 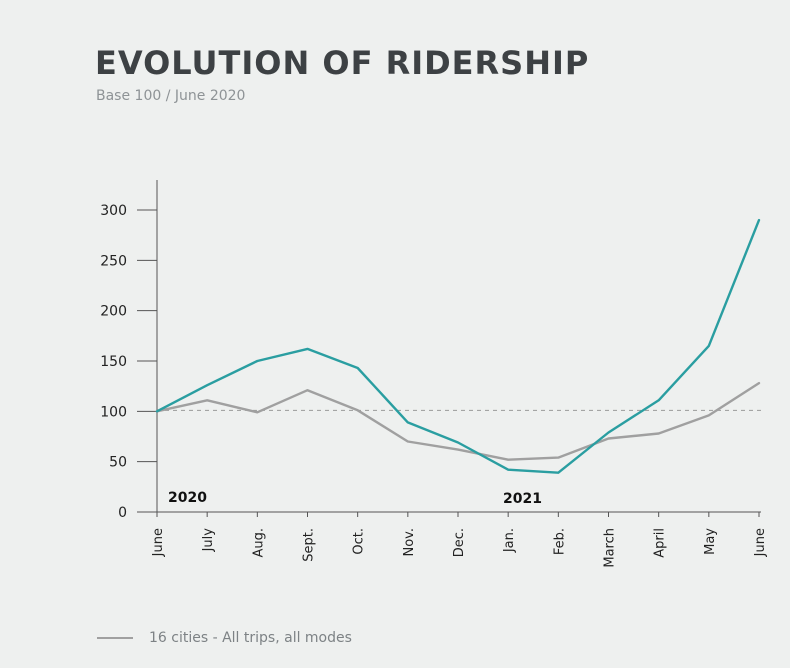 I want to click on x-tick-label: Nov., so click(x=409, y=542).